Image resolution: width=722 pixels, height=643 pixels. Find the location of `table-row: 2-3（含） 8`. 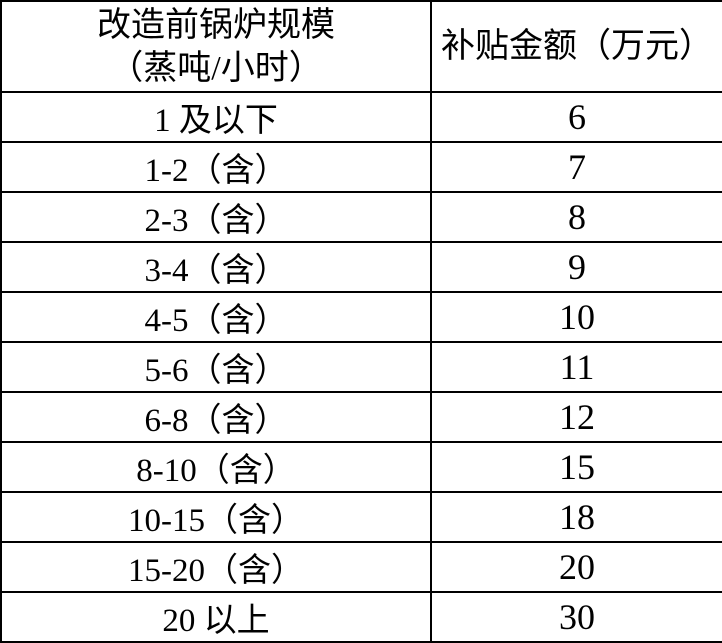

table-row: 2-3（含） 8 is located at coordinates (361, 217).